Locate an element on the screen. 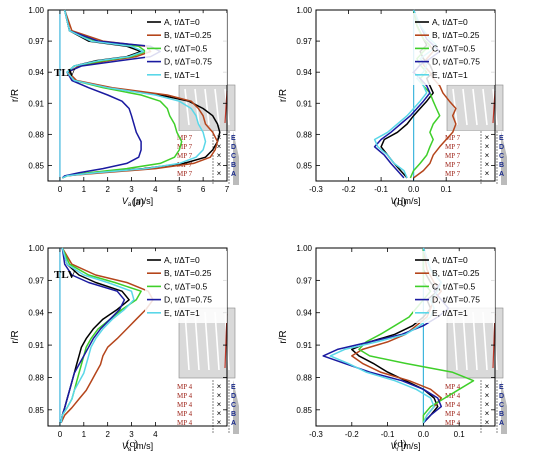  x-tick-label: 0.1 is located at coordinates (447, 189).